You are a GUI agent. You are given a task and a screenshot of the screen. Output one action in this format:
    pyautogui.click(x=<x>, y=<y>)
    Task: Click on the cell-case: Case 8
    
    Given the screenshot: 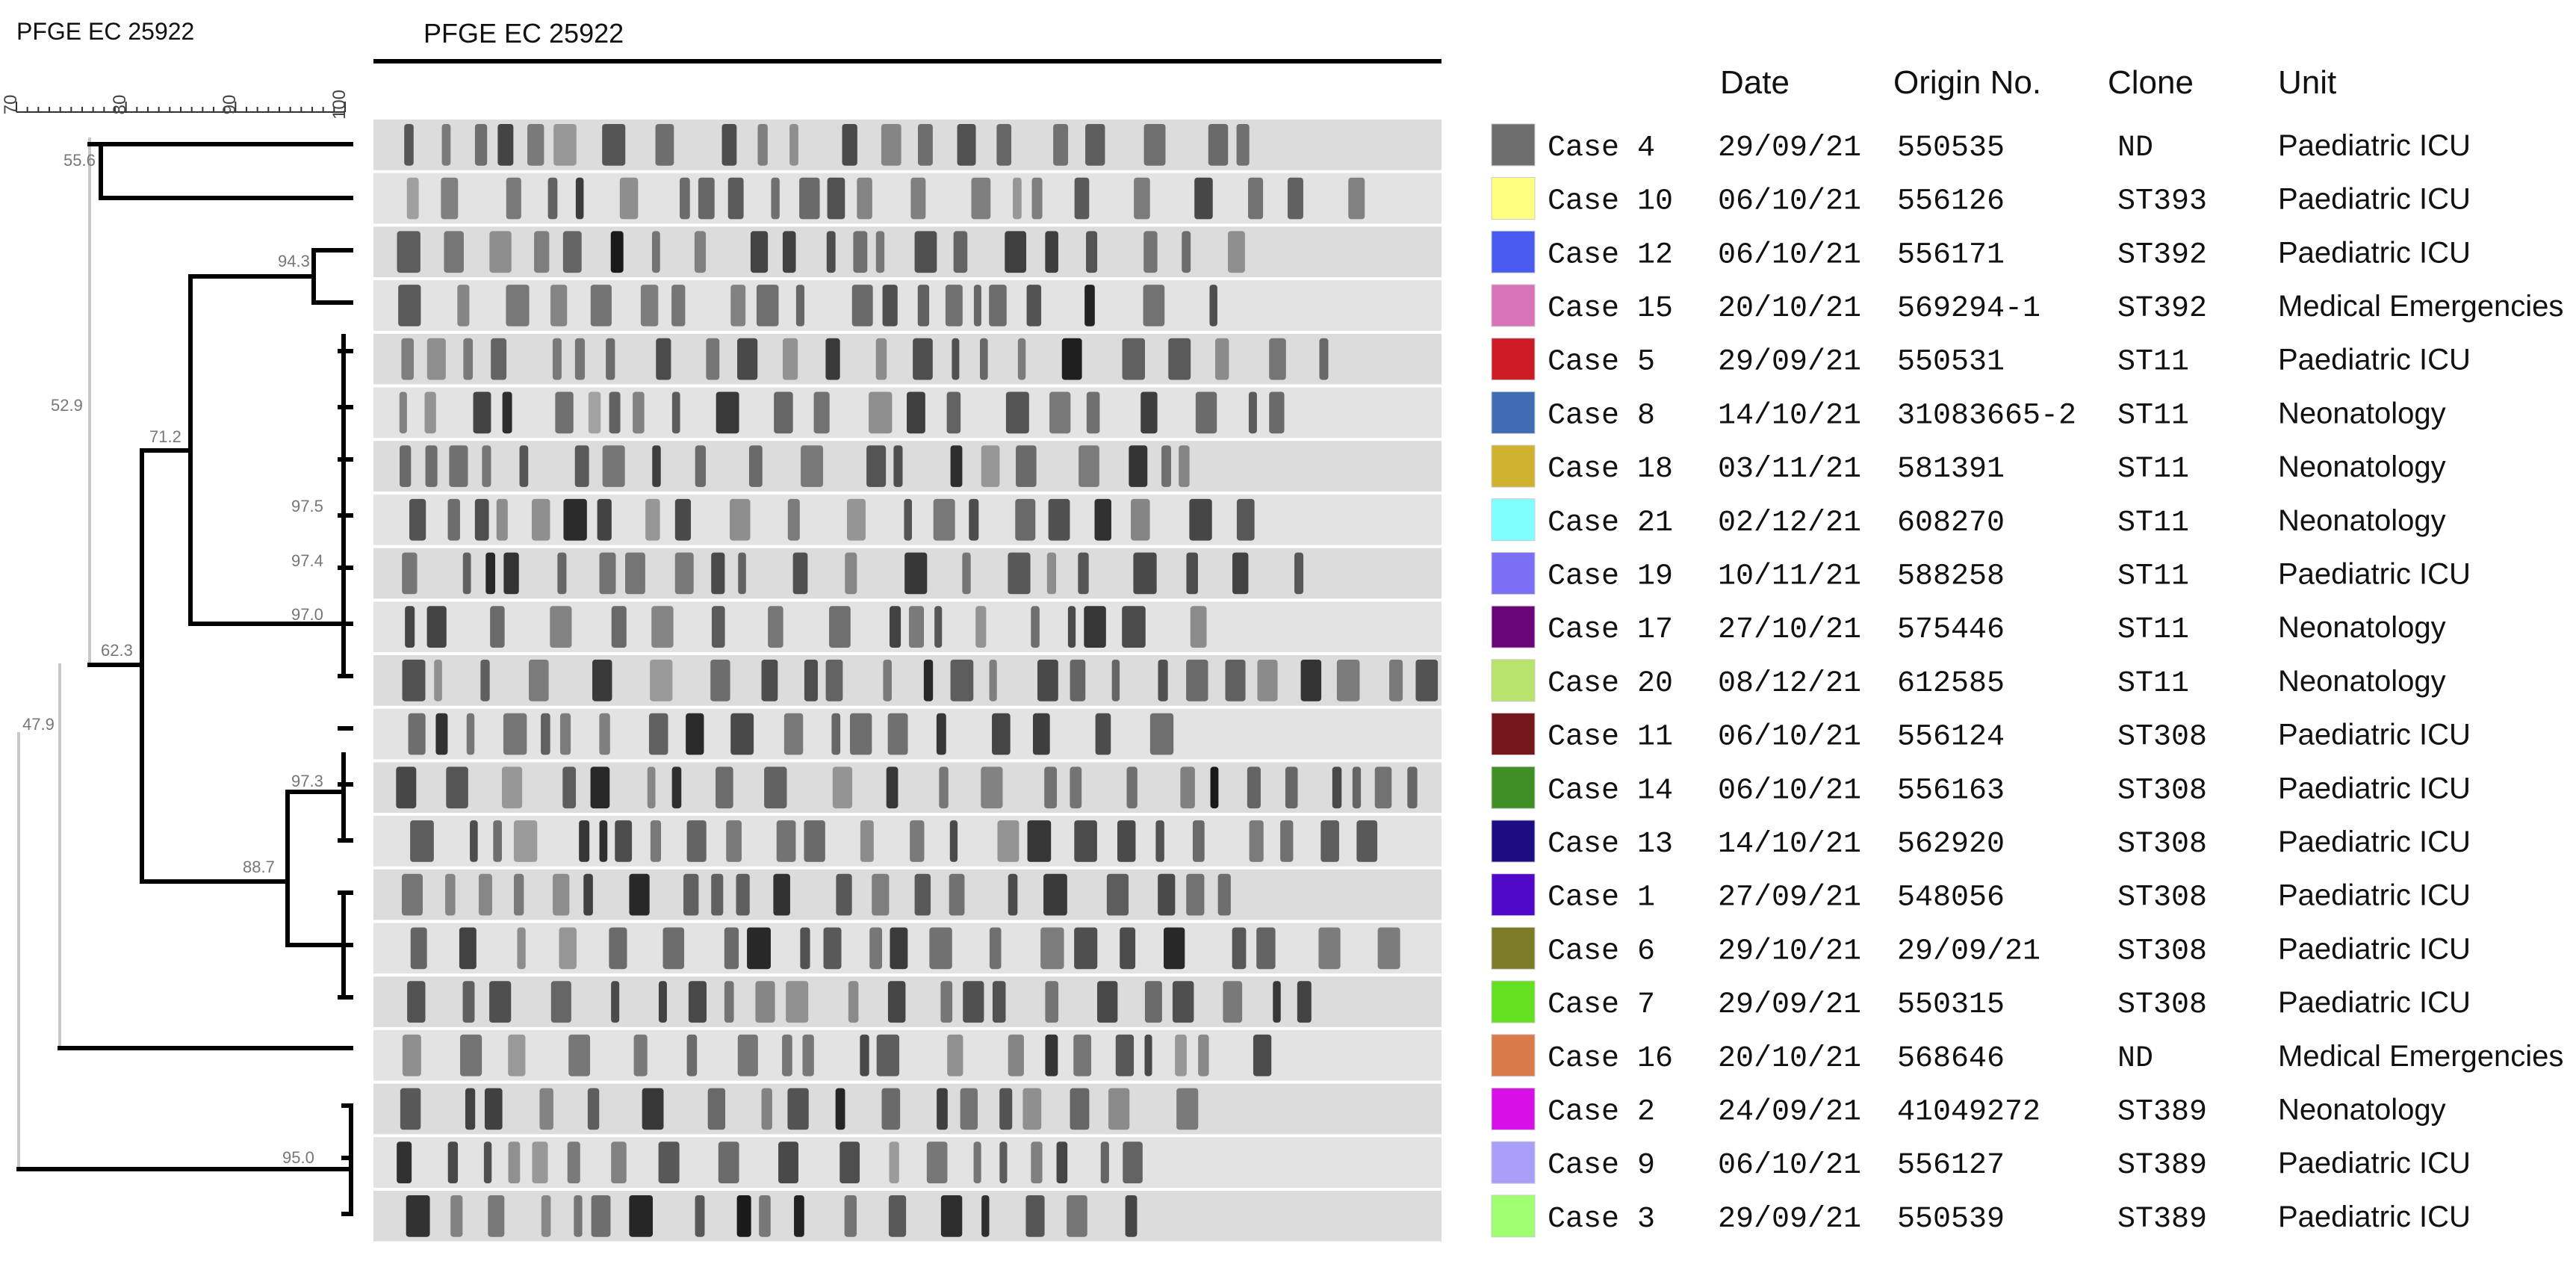 What is the action you would take?
    pyautogui.click(x=1602, y=416)
    